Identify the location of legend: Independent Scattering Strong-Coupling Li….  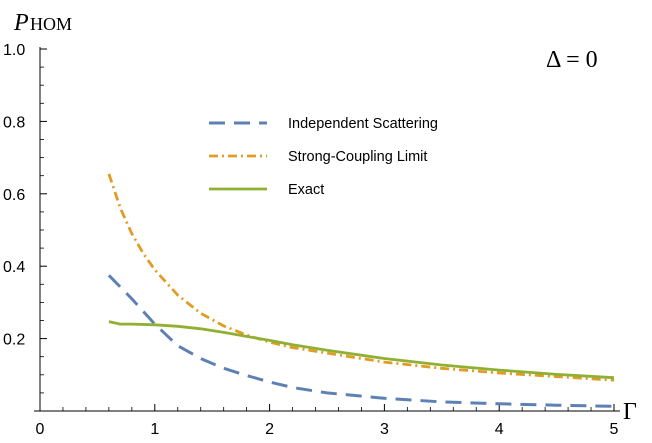
(323, 157).